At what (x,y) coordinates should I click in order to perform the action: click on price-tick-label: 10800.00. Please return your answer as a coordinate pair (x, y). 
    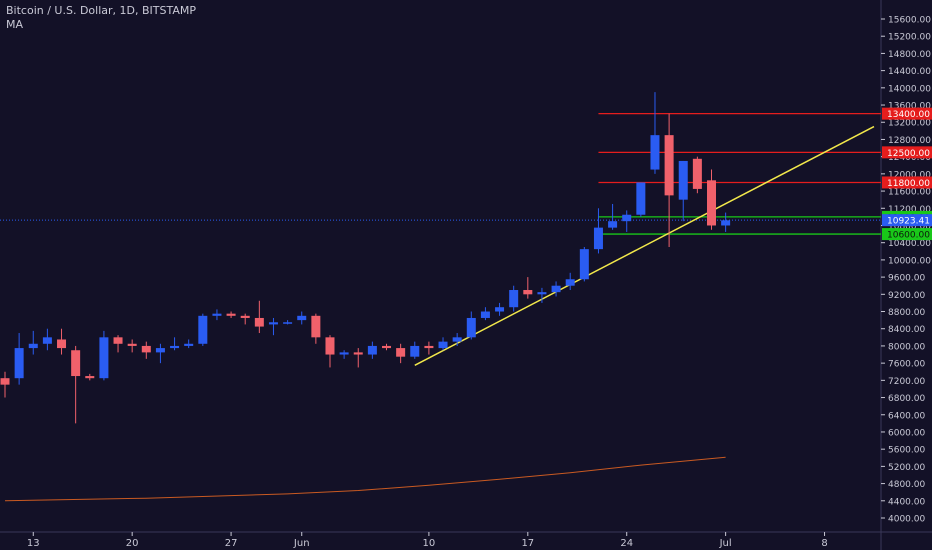
    Looking at the image, I should click on (909, 227).